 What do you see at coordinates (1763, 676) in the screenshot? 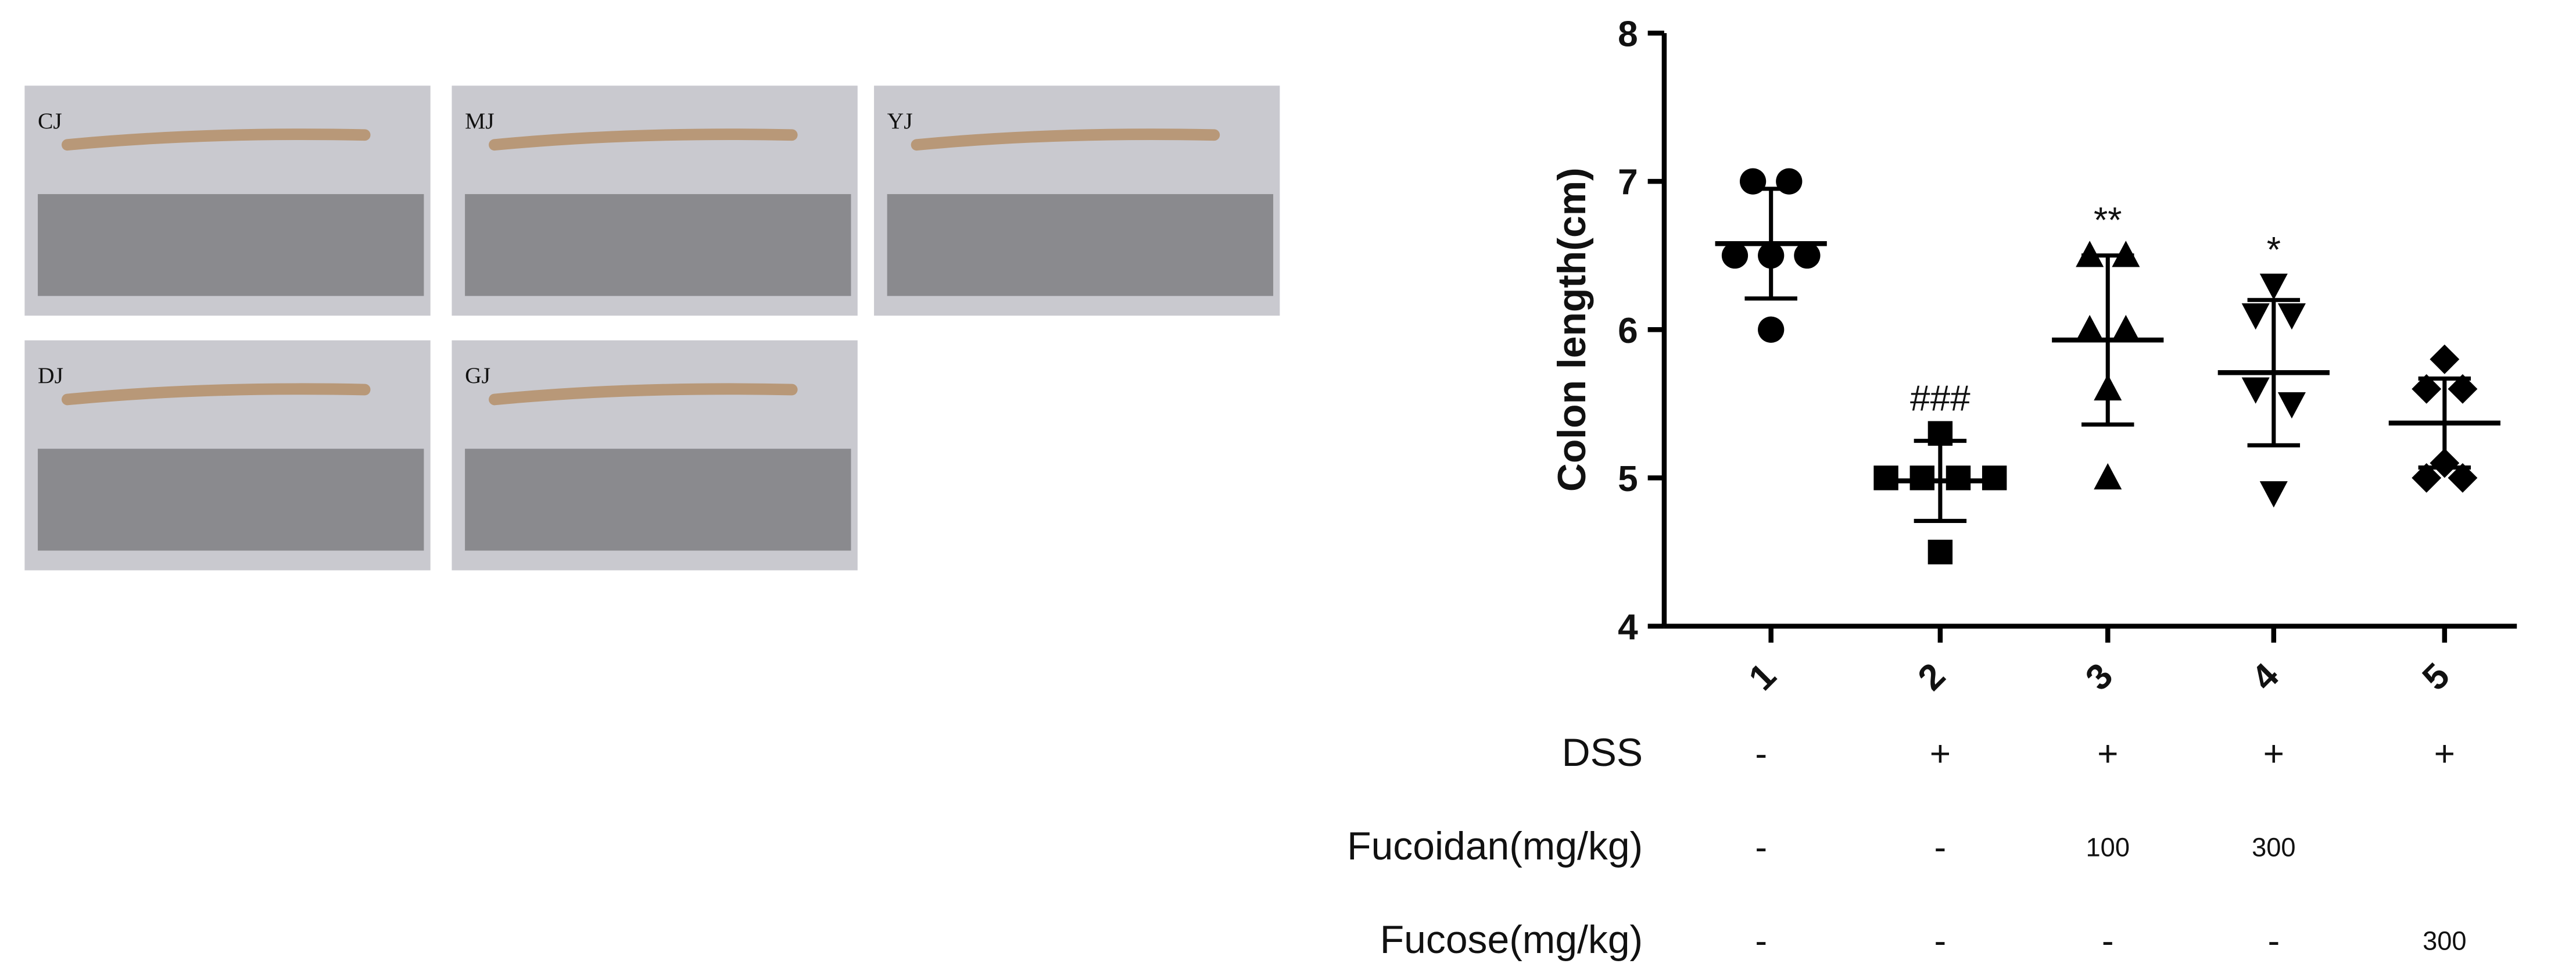
I see `x-tick-label: 1` at bounding box center [1763, 676].